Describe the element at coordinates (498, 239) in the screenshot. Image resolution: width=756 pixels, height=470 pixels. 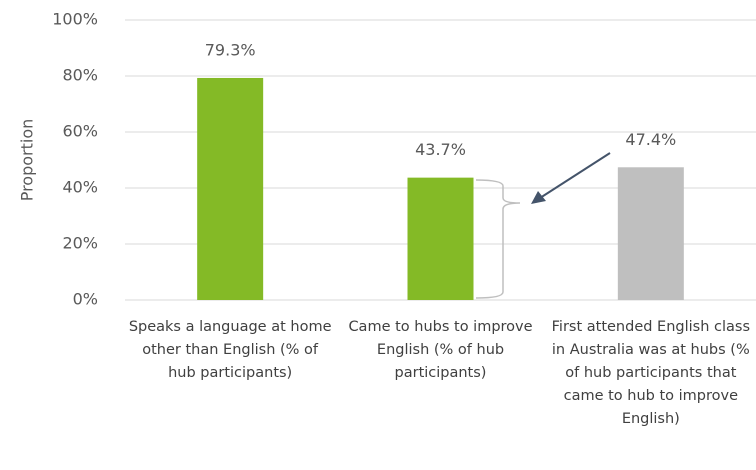
I see `bracket` at that location.